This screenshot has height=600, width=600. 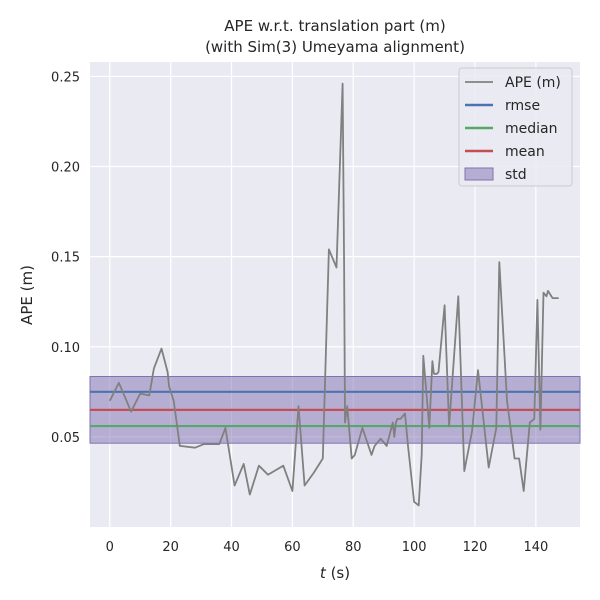 I want to click on x-tick-label-2: 40, so click(x=231, y=547).